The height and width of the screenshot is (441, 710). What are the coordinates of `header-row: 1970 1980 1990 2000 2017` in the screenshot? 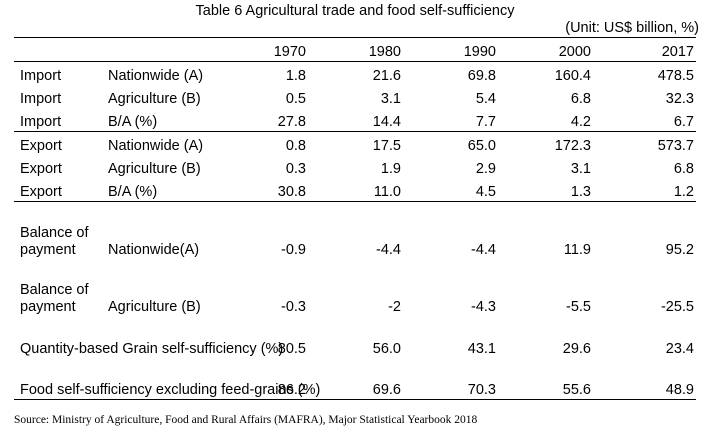 It's located at (355, 49).